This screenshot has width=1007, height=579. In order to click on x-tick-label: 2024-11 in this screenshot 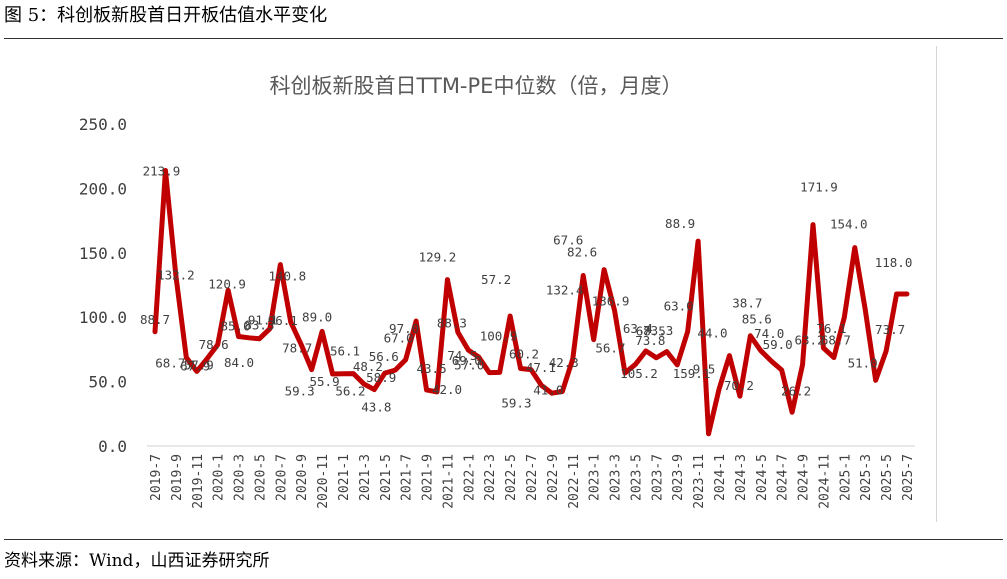, I will do `click(824, 481)`.